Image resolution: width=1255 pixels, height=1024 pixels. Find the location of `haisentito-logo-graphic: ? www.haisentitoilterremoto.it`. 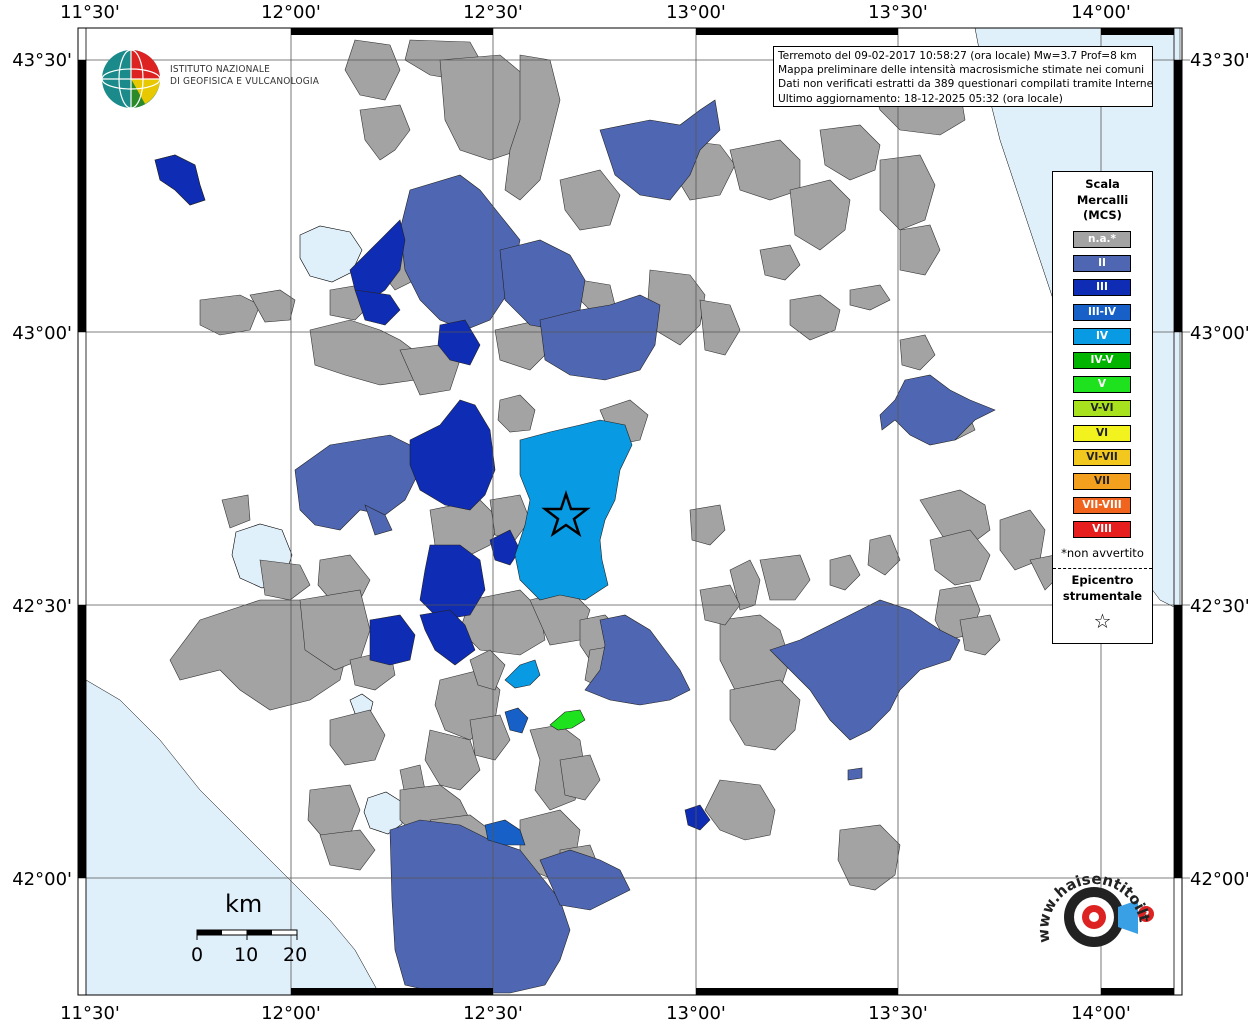

haisentito-logo-graphic: ? www.haisentitoilterremoto.it is located at coordinates (1088, 897).